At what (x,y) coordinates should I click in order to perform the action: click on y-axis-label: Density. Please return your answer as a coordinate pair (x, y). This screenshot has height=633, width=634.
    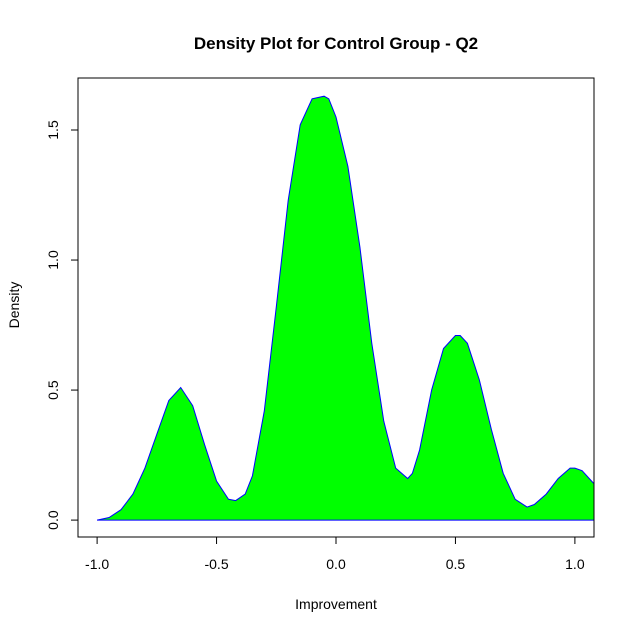
    Looking at the image, I should click on (14, 305).